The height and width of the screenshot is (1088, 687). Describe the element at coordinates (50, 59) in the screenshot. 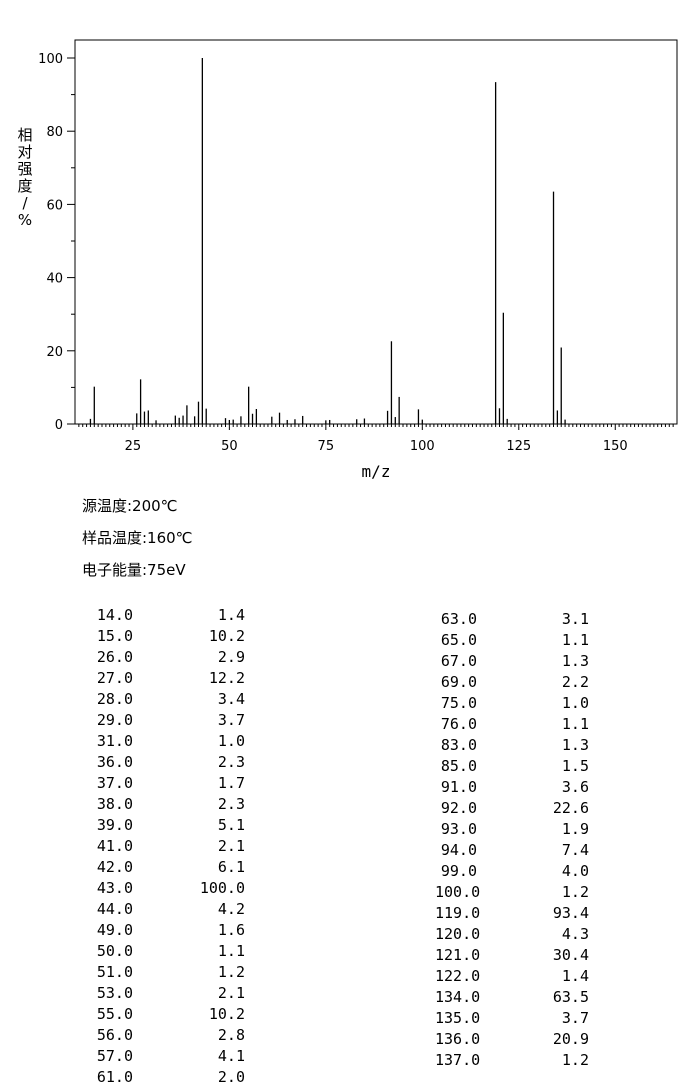

I see `y-tick-label: 100` at that location.